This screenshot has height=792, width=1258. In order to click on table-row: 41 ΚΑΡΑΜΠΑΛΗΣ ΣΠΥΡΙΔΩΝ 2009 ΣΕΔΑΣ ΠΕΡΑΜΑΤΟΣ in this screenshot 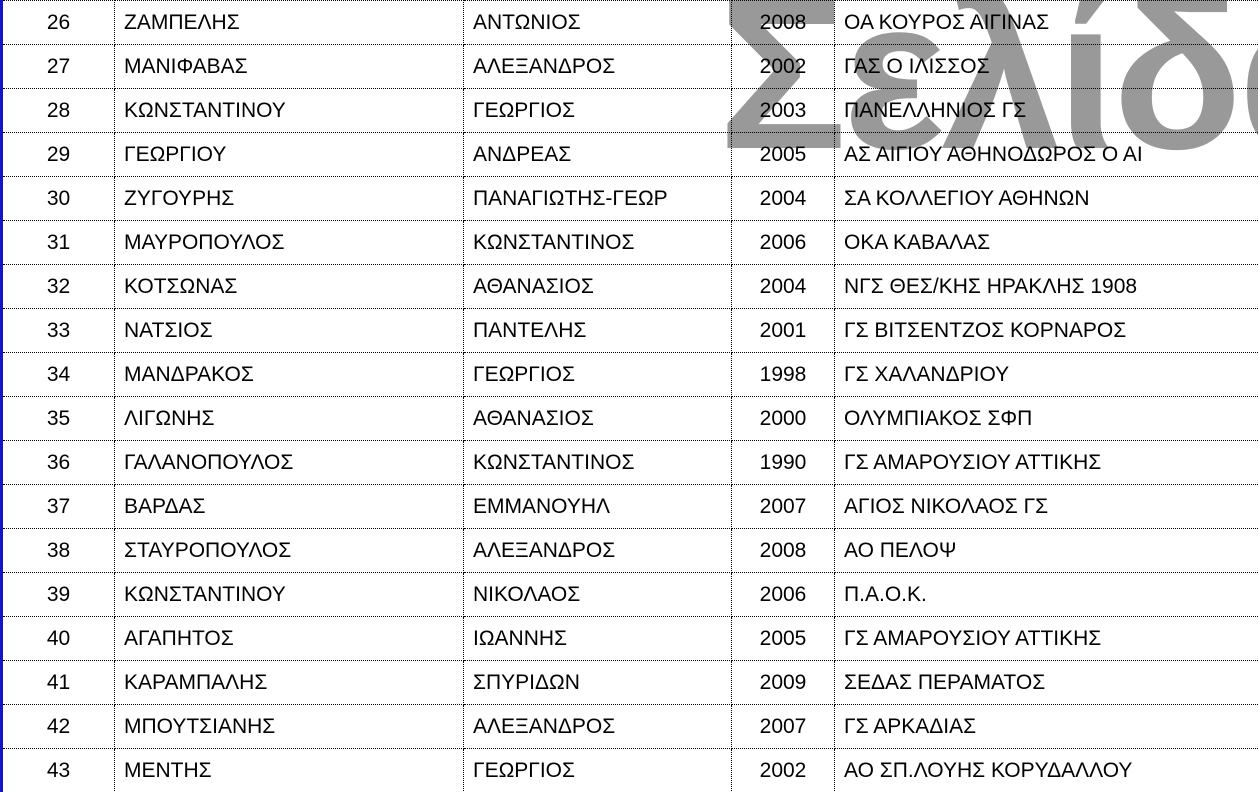, I will do `click(629, 682)`.